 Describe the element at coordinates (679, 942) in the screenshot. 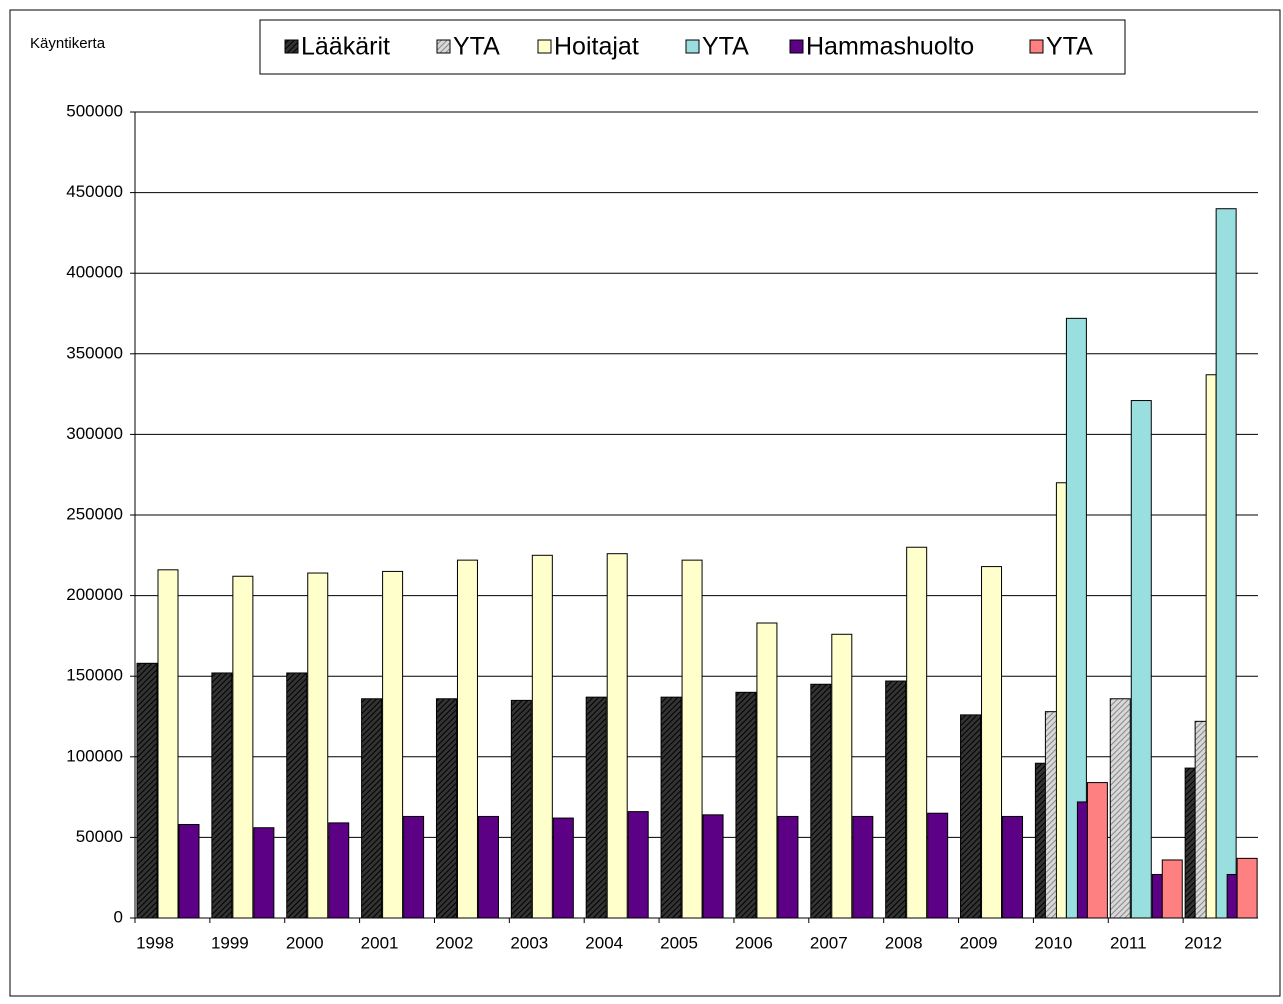

I see `x-tick-label: 2005` at that location.